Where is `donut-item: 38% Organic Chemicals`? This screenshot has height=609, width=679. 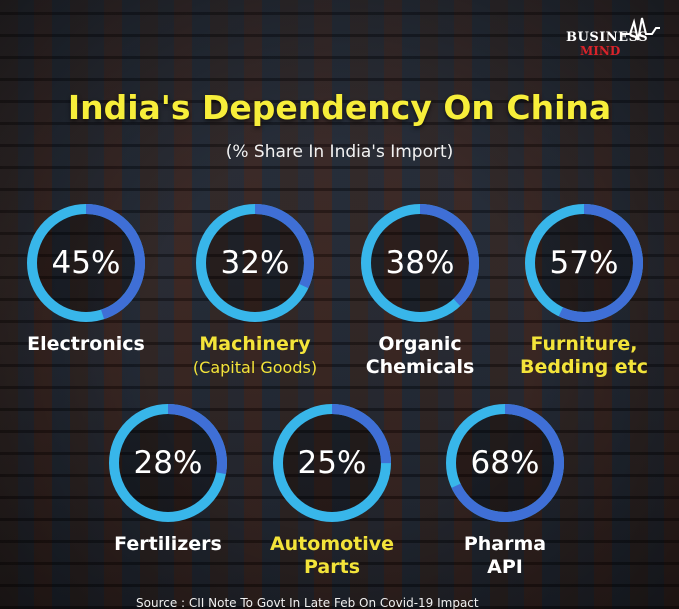 donut-item: 38% Organic Chemicals is located at coordinates (420, 289).